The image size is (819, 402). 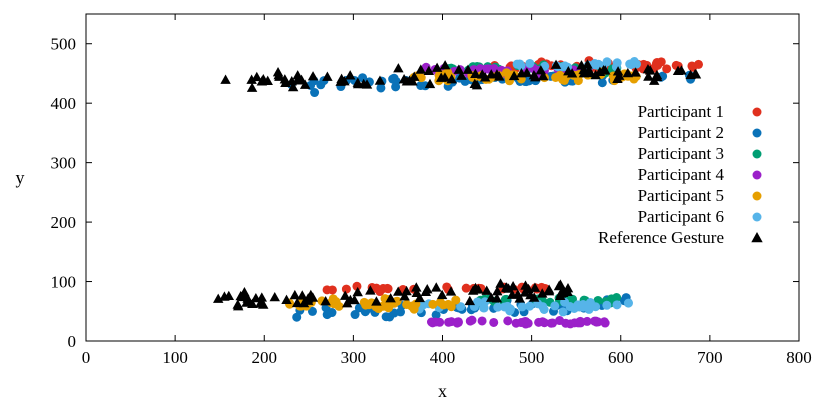 I want to click on x-tick-label: 400, so click(x=443, y=357).